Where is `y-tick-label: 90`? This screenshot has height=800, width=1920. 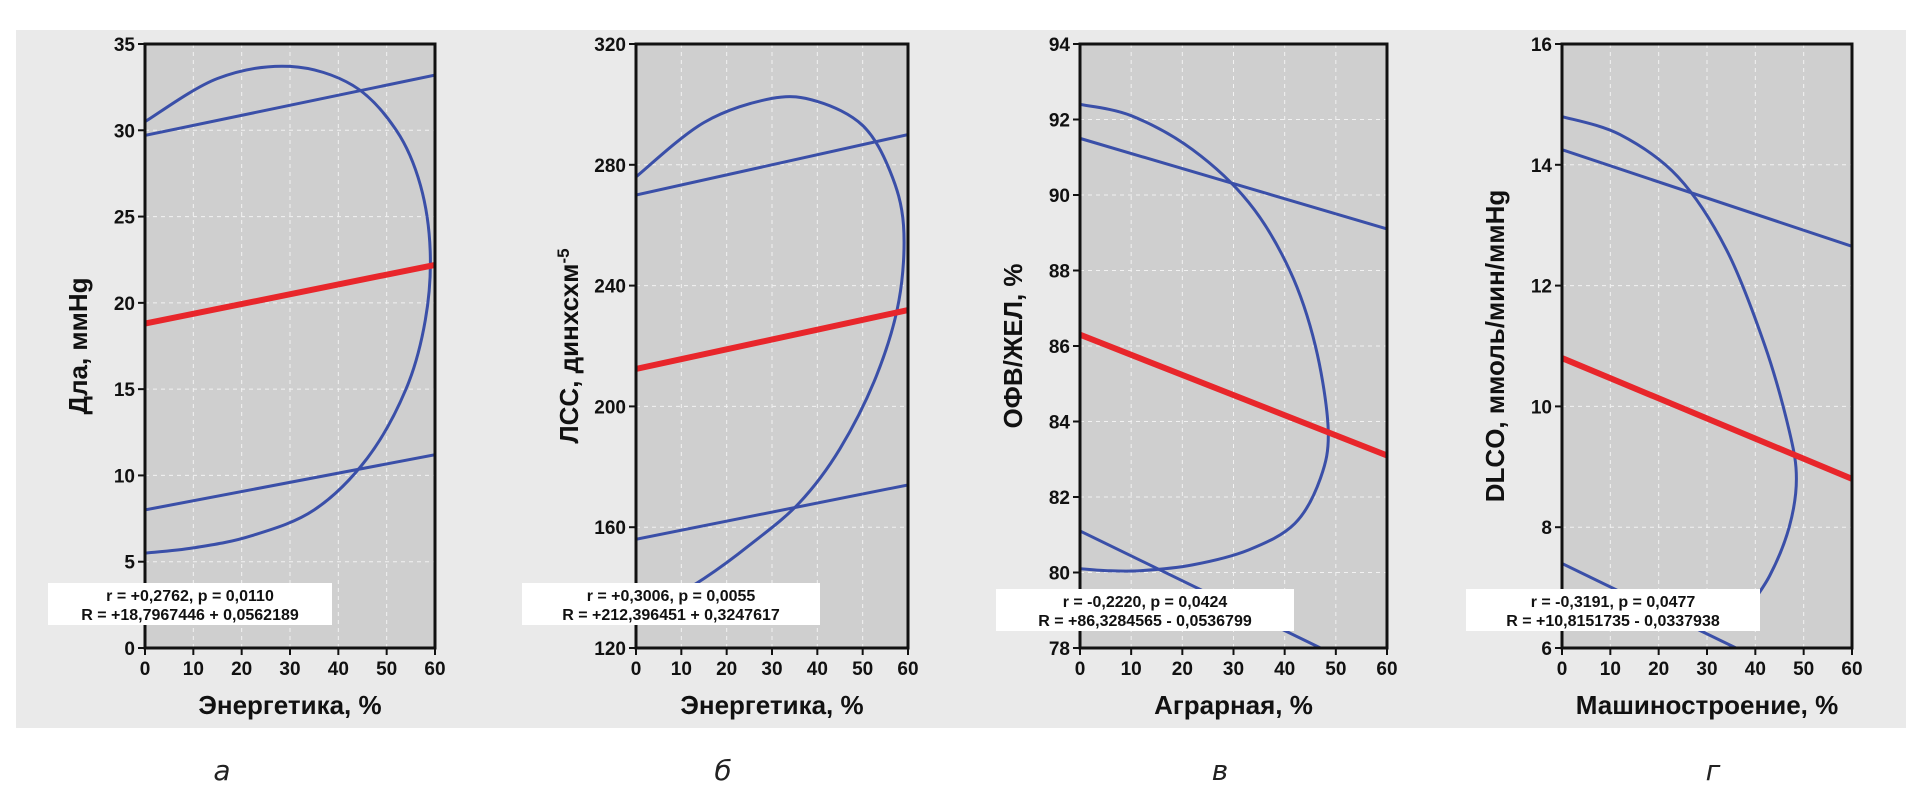 y-tick-label: 90 is located at coordinates (1059, 196).